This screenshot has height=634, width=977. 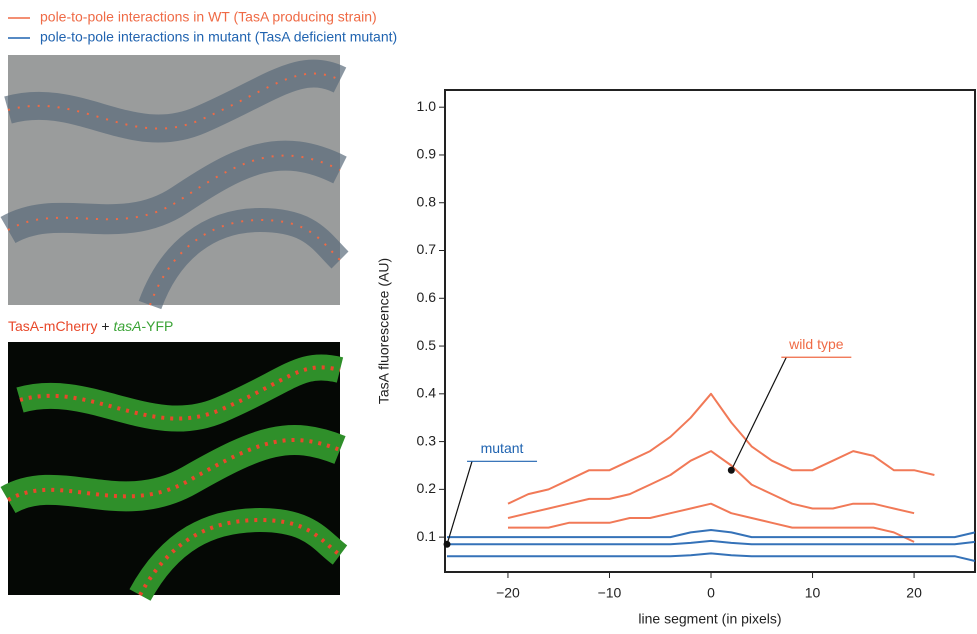 I want to click on x-tick-label: 20, so click(x=914, y=593).